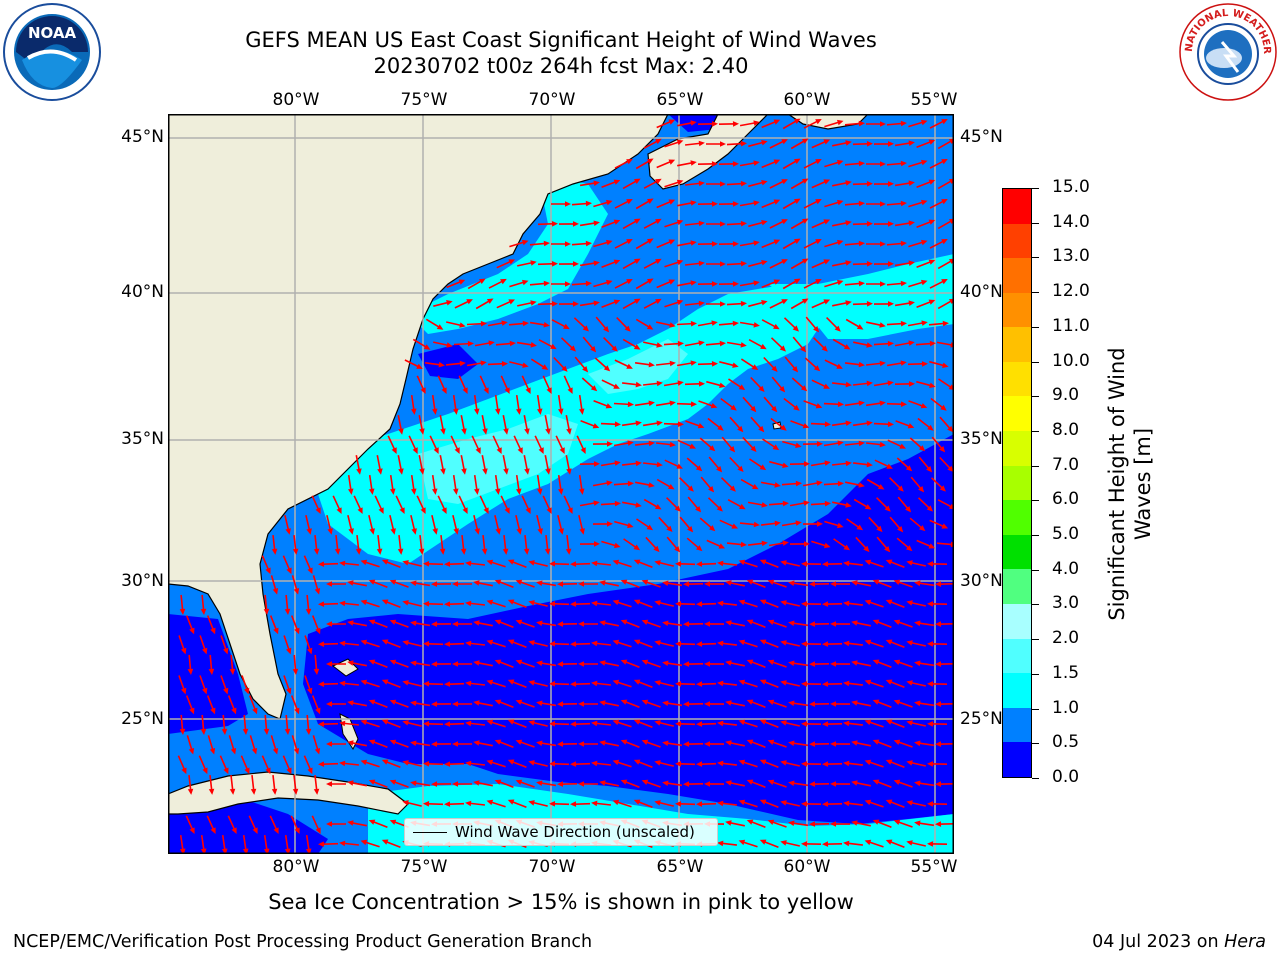 This screenshot has width=1280, height=960. What do you see at coordinates (680, 867) in the screenshot?
I see `lon-label-bottom-65w: 65°W` at bounding box center [680, 867].